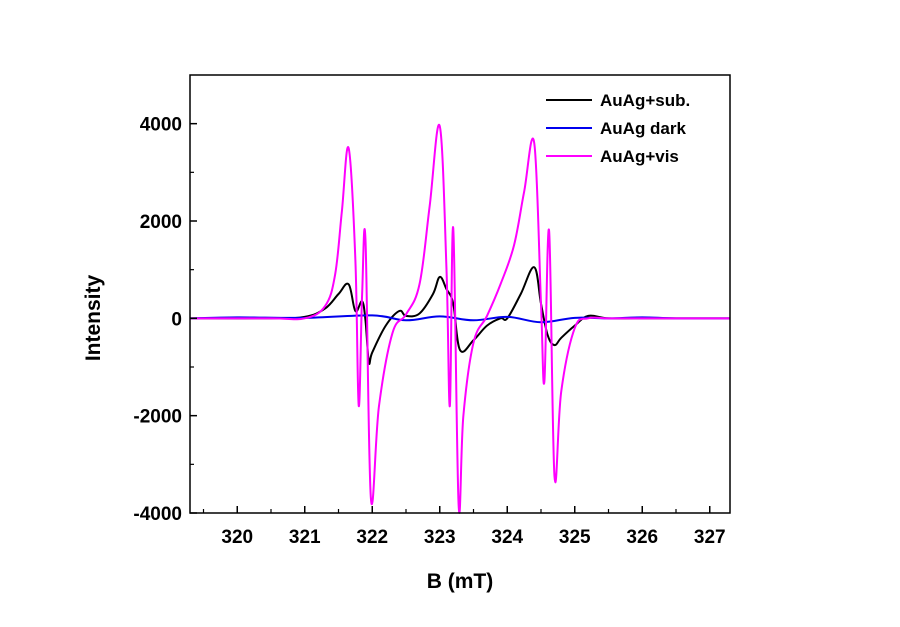 The width and height of the screenshot is (900, 627). I want to click on legend-label-1: AuAg+sub., so click(645, 100).